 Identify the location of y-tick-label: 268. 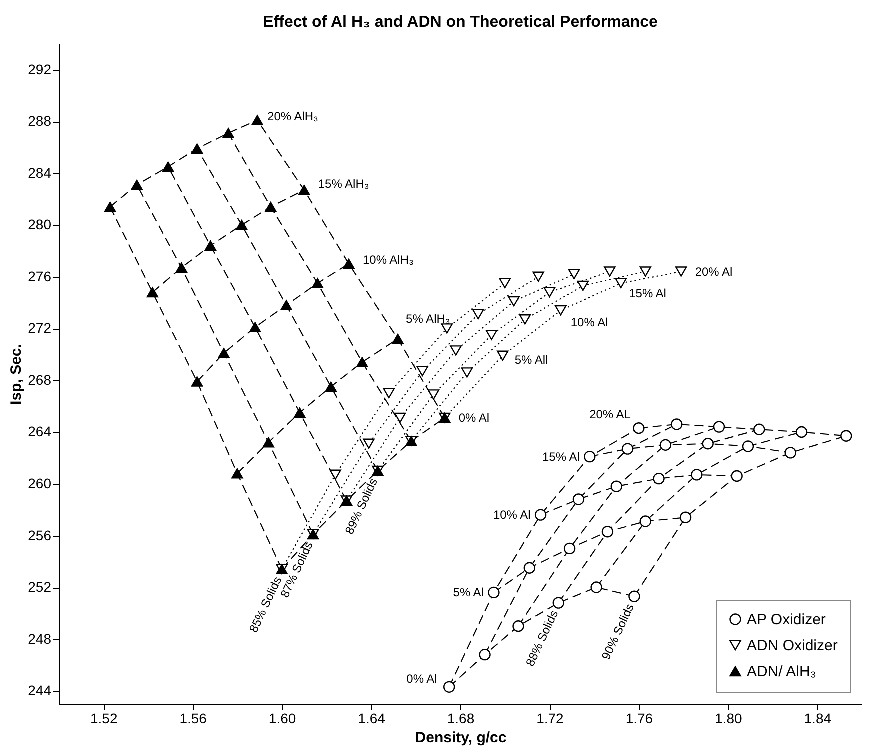
(40, 380).